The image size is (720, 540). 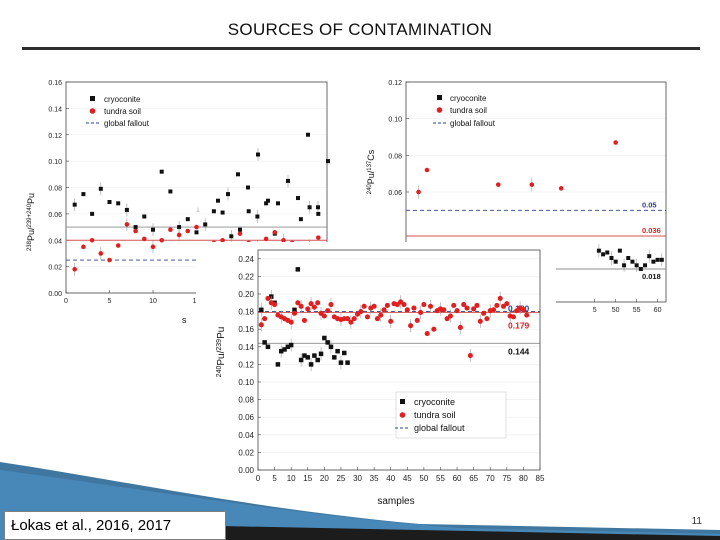 What do you see at coordinates (540, 478) in the screenshot?
I see `x-tick-label: 85` at bounding box center [540, 478].